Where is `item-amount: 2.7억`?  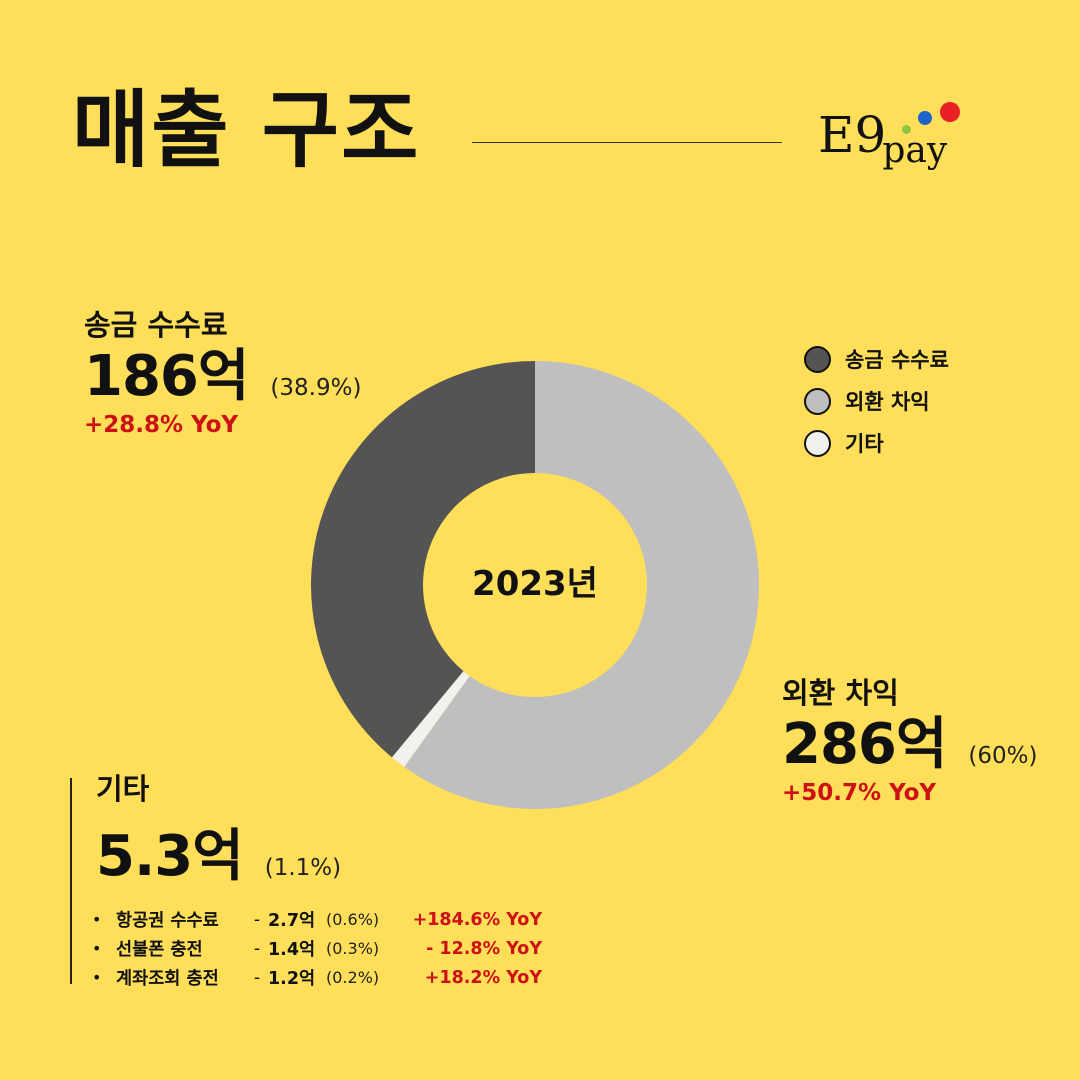 item-amount: 2.7억 is located at coordinates (292, 921).